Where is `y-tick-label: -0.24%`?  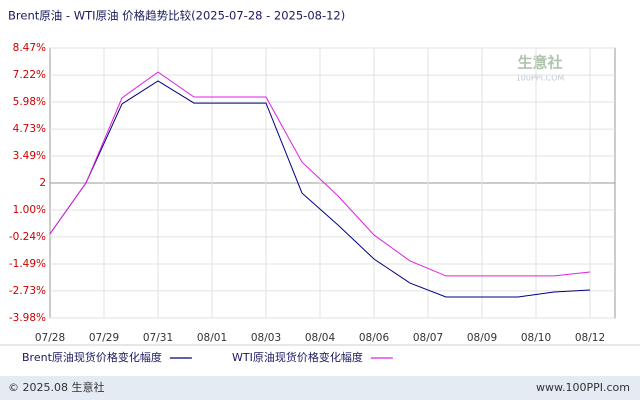 y-tick-label: -0.24% is located at coordinates (27, 237).